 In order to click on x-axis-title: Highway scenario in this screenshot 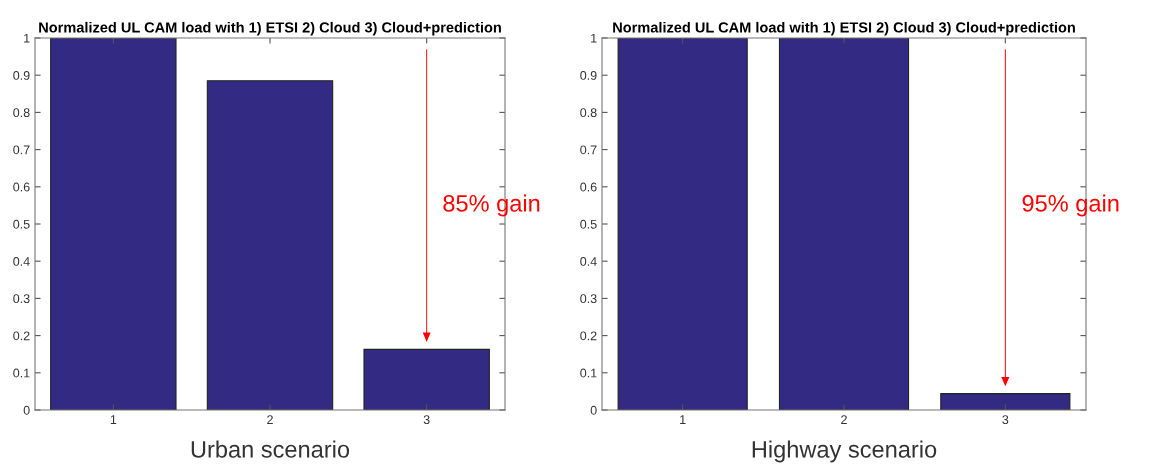, I will do `click(844, 451)`.